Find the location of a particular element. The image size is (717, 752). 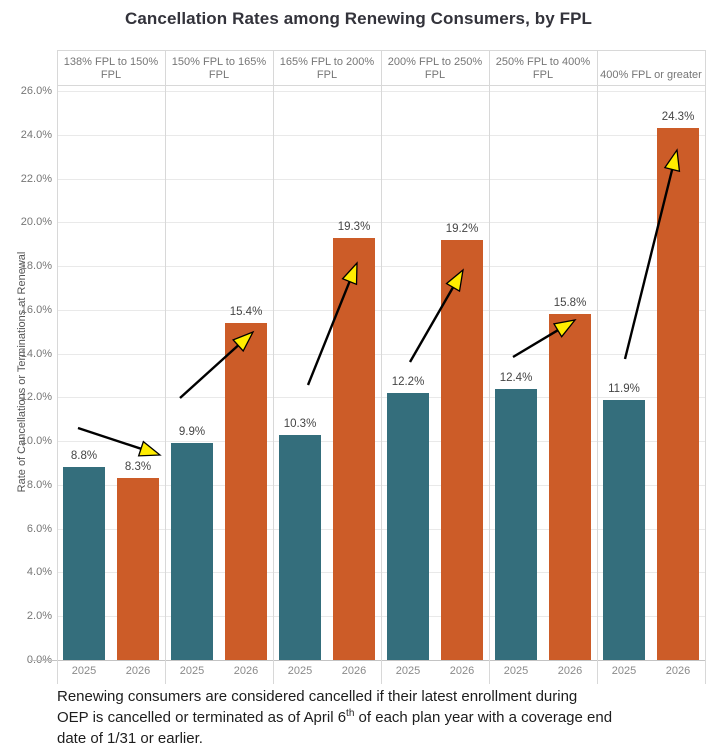

fpl-group-header-3: 165% FPL to 200% FPL is located at coordinates (327, 67).